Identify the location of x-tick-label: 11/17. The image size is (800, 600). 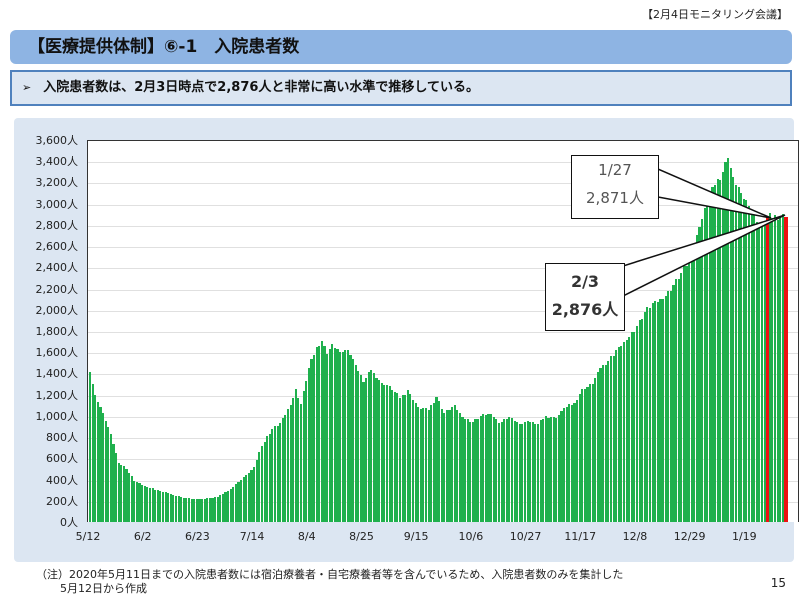
(580, 536).